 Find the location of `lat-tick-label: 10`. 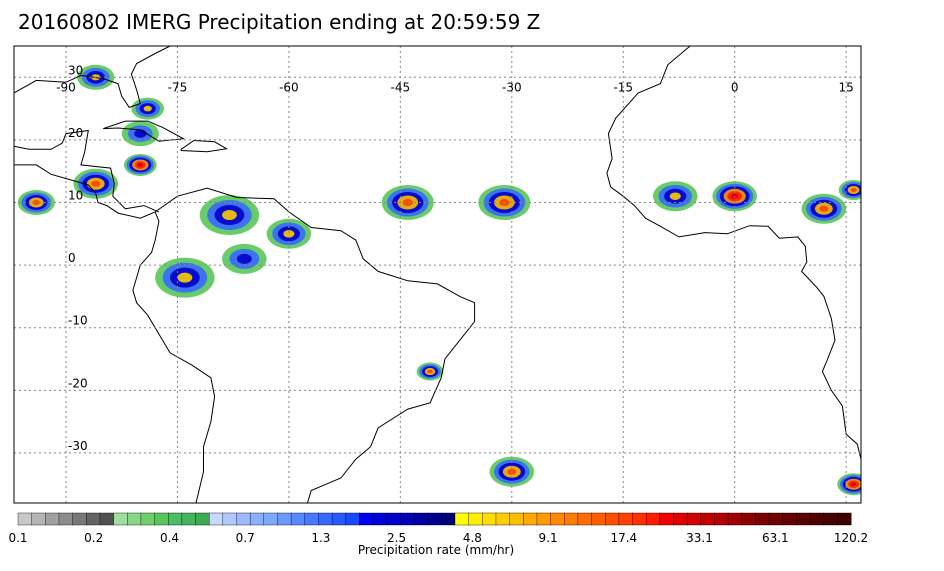

lat-tick-label: 10 is located at coordinates (75, 196).